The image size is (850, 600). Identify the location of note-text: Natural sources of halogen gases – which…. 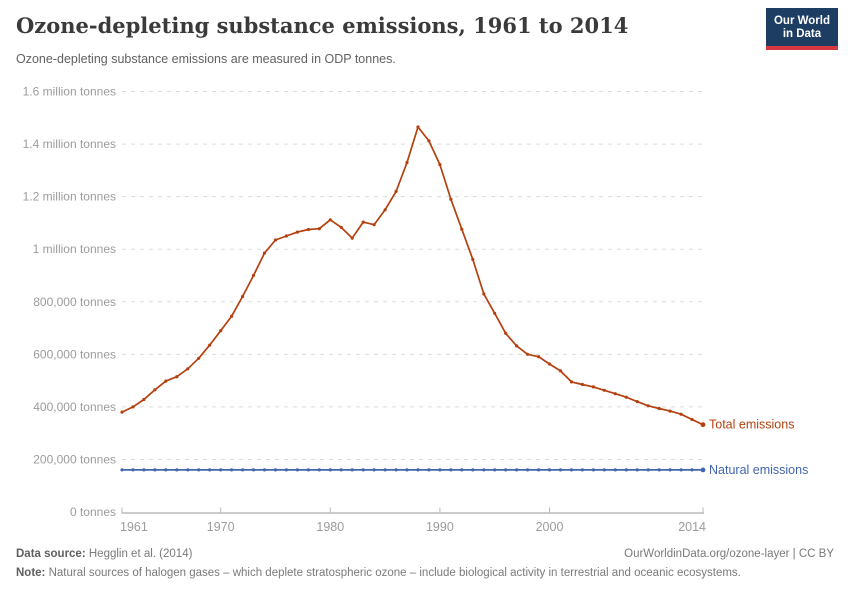
(393, 573).